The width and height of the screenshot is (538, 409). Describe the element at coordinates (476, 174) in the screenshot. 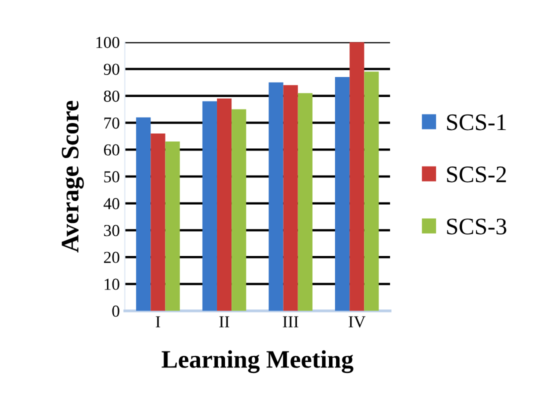

I see `legend-label: SCS-2` at that location.